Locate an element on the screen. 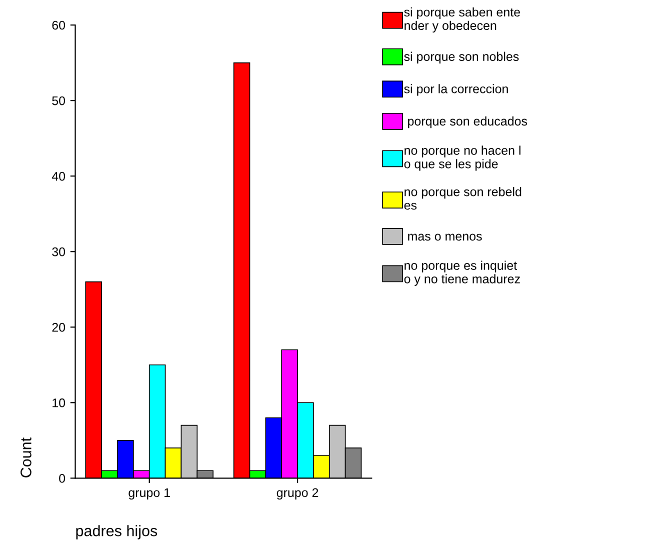  legend-label: si porque son nobles is located at coordinates (461, 58).